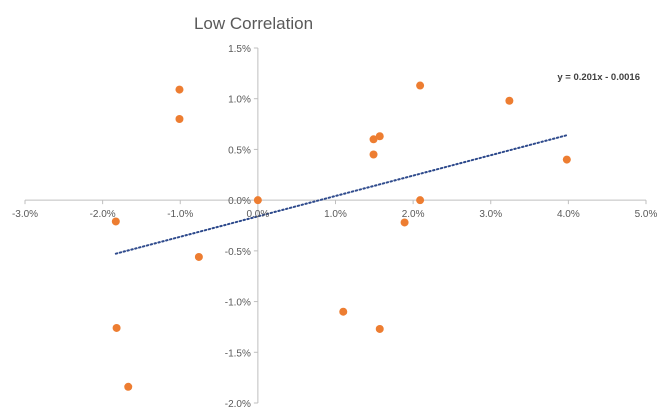 Image resolution: width=672 pixels, height=420 pixels. I want to click on x-tick-label: 1.0%, so click(335, 214).